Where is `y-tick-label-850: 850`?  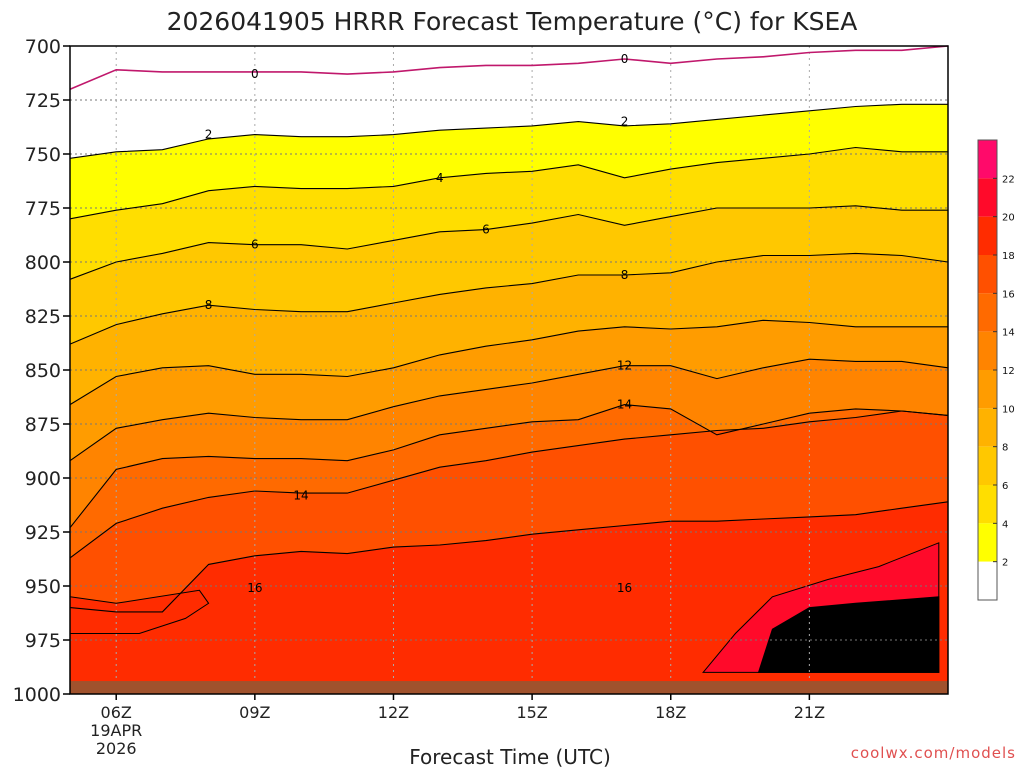
y-tick-label-850: 850 is located at coordinates (43, 371).